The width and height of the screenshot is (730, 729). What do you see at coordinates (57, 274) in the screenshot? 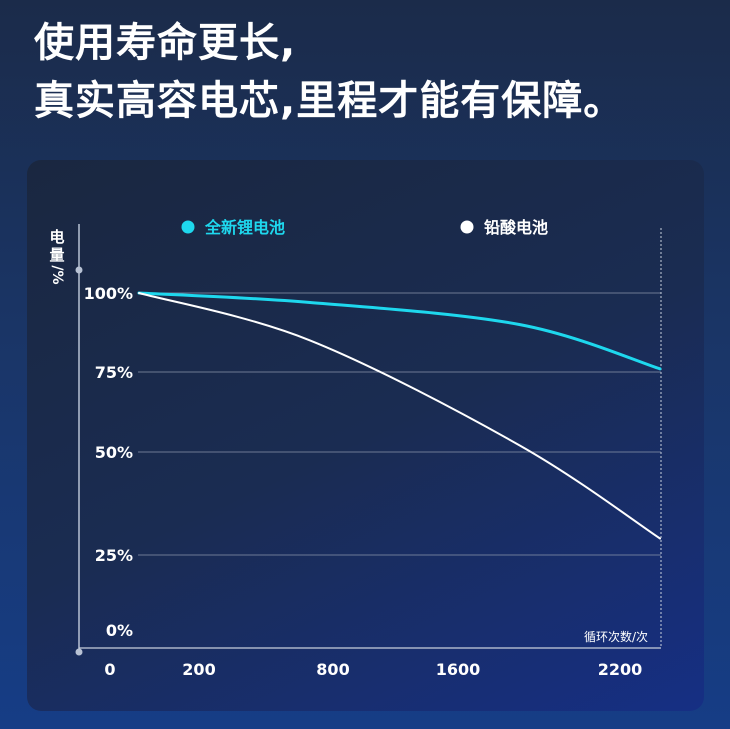
I see `y-axis-label-unit: /%` at bounding box center [57, 274].